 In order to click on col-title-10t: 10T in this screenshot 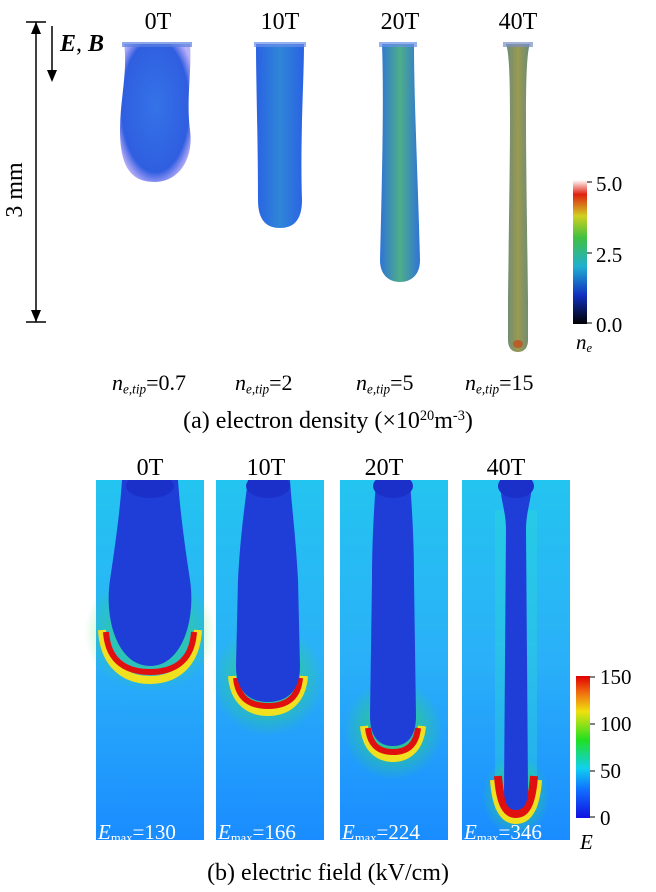, I will do `click(280, 22)`.